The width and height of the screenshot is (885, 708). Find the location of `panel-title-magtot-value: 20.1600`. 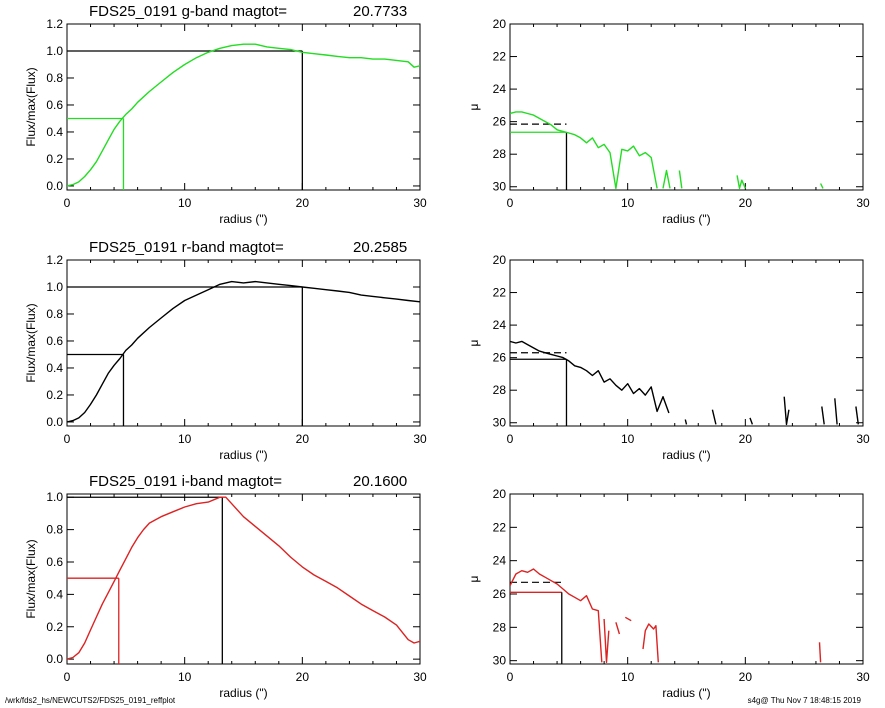

panel-title-magtot-value: 20.1600 is located at coordinates (380, 481).